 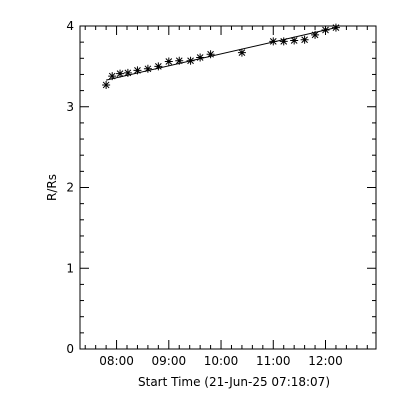 I want to click on x-tick-label: 09:00, so click(x=169, y=361).